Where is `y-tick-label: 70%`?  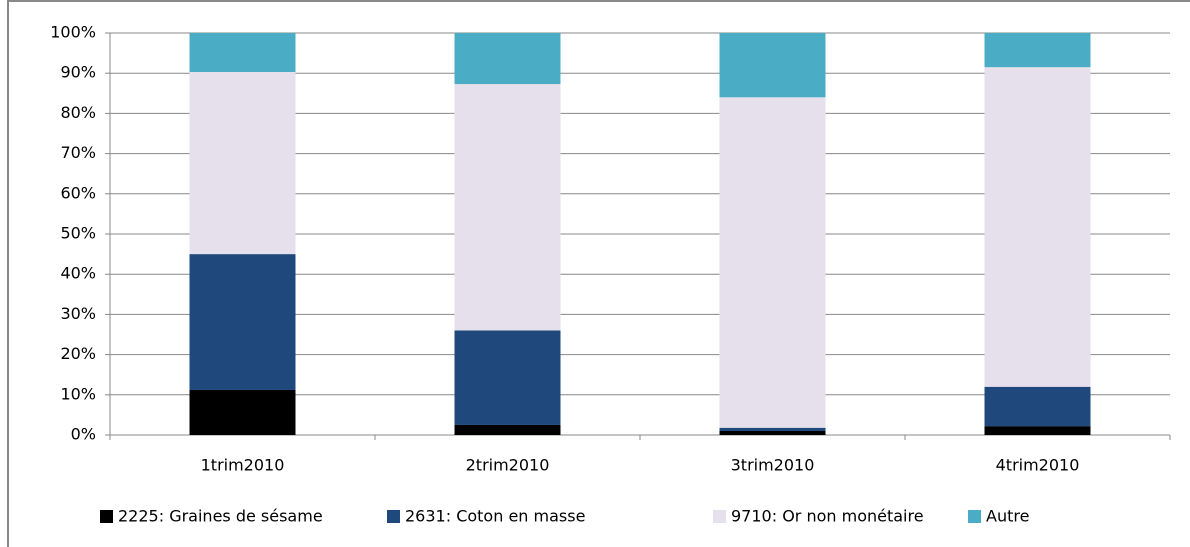
y-tick-label: 70% is located at coordinates (78, 152).